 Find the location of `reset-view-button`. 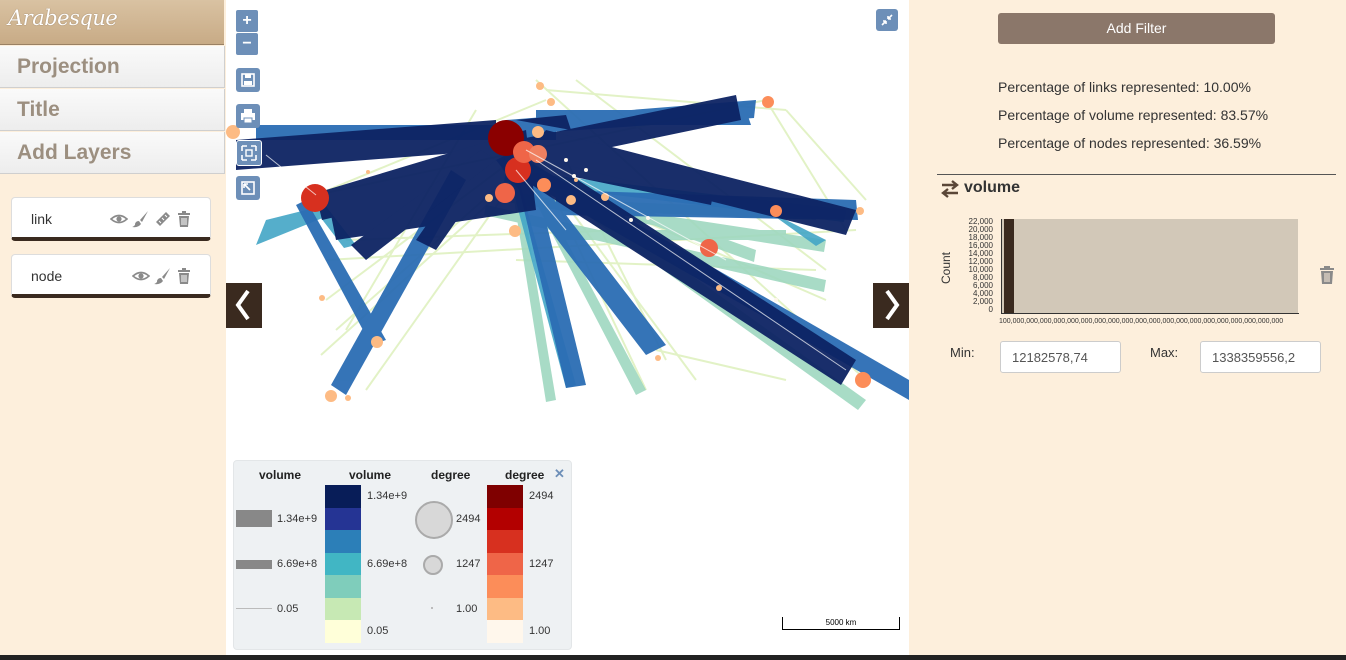

reset-view-button is located at coordinates (248, 188).